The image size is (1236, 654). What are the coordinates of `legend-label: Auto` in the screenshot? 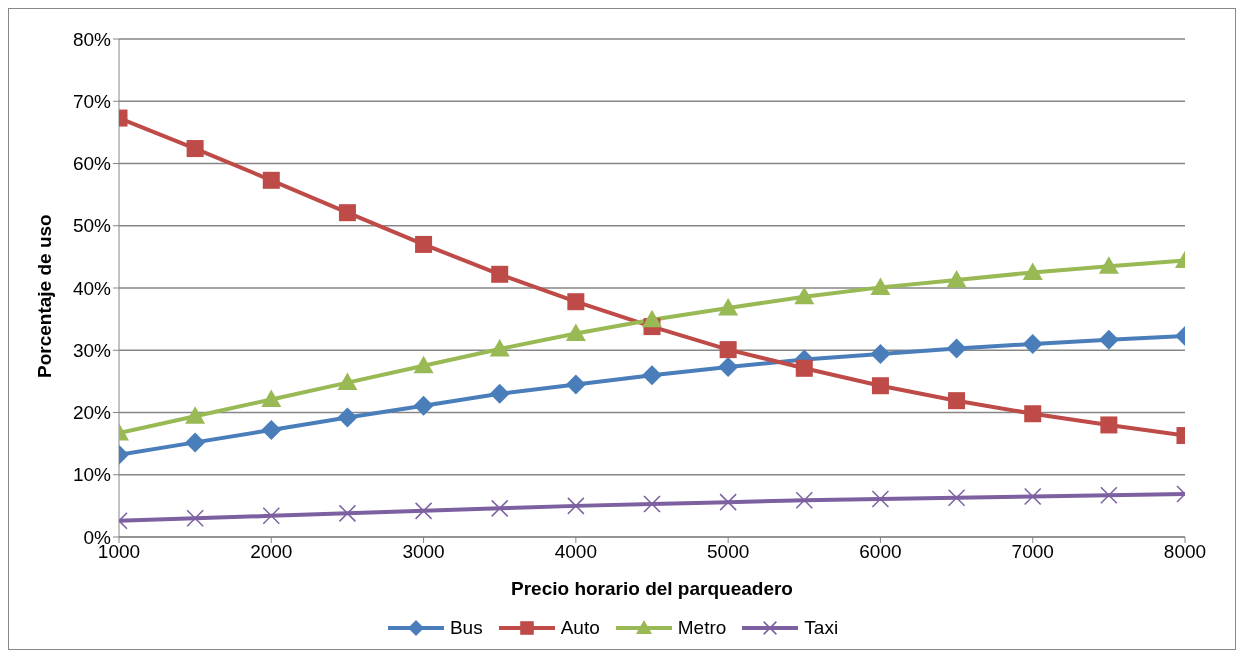 It's located at (580, 628).